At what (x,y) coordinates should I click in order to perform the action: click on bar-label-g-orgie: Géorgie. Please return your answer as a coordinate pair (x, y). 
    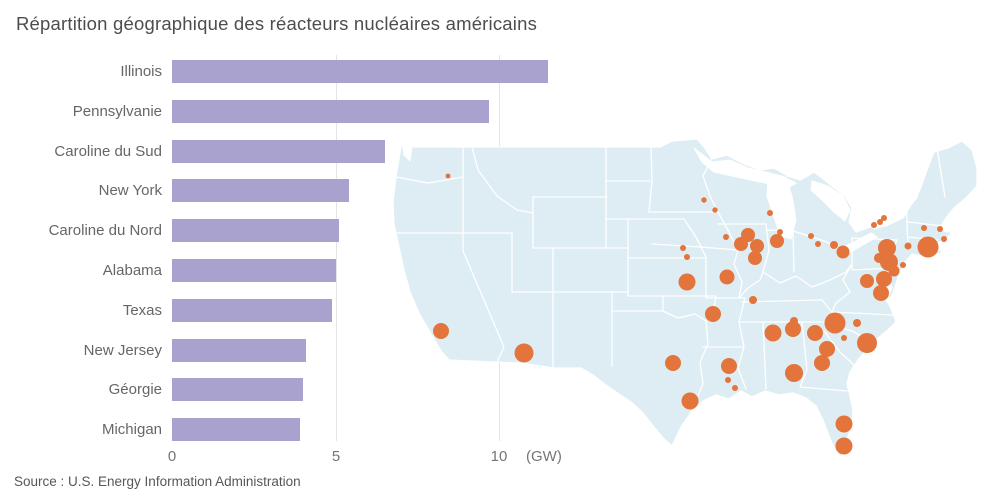
    Looking at the image, I should click on (135, 389).